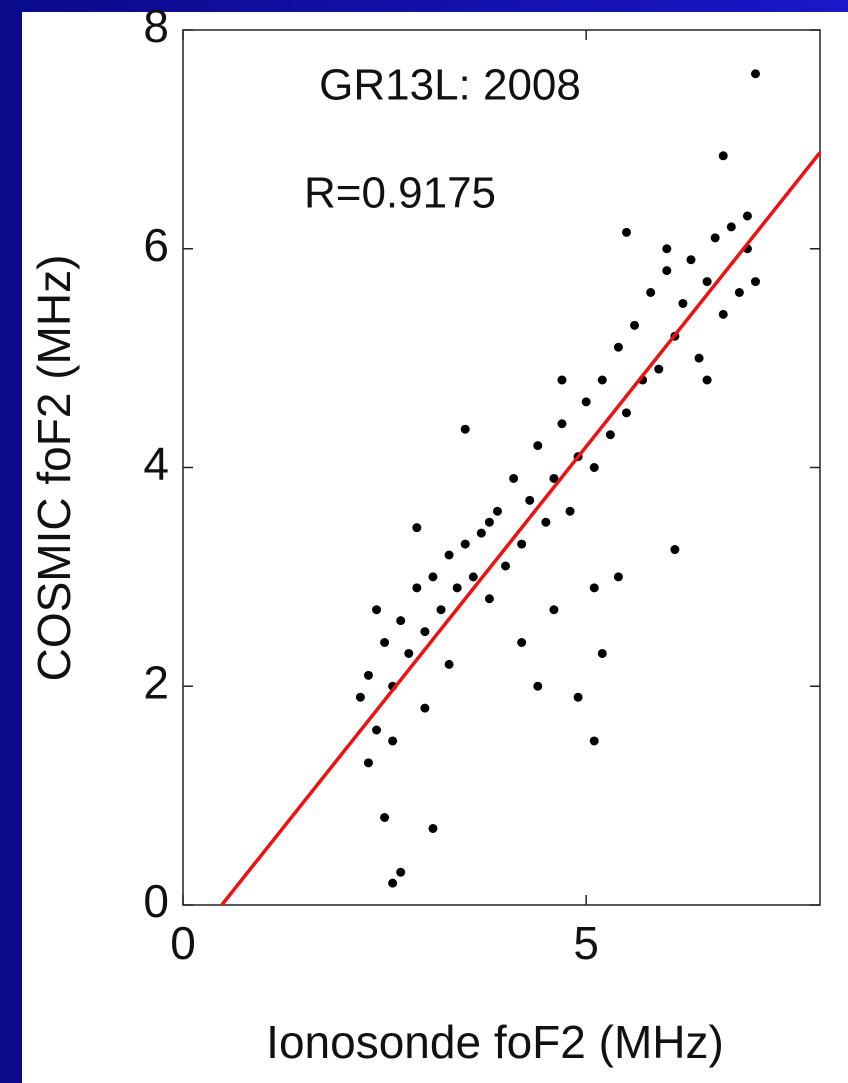 The image size is (848, 1083). What do you see at coordinates (156, 901) in the screenshot?
I see `y-tick-label: 0` at bounding box center [156, 901].